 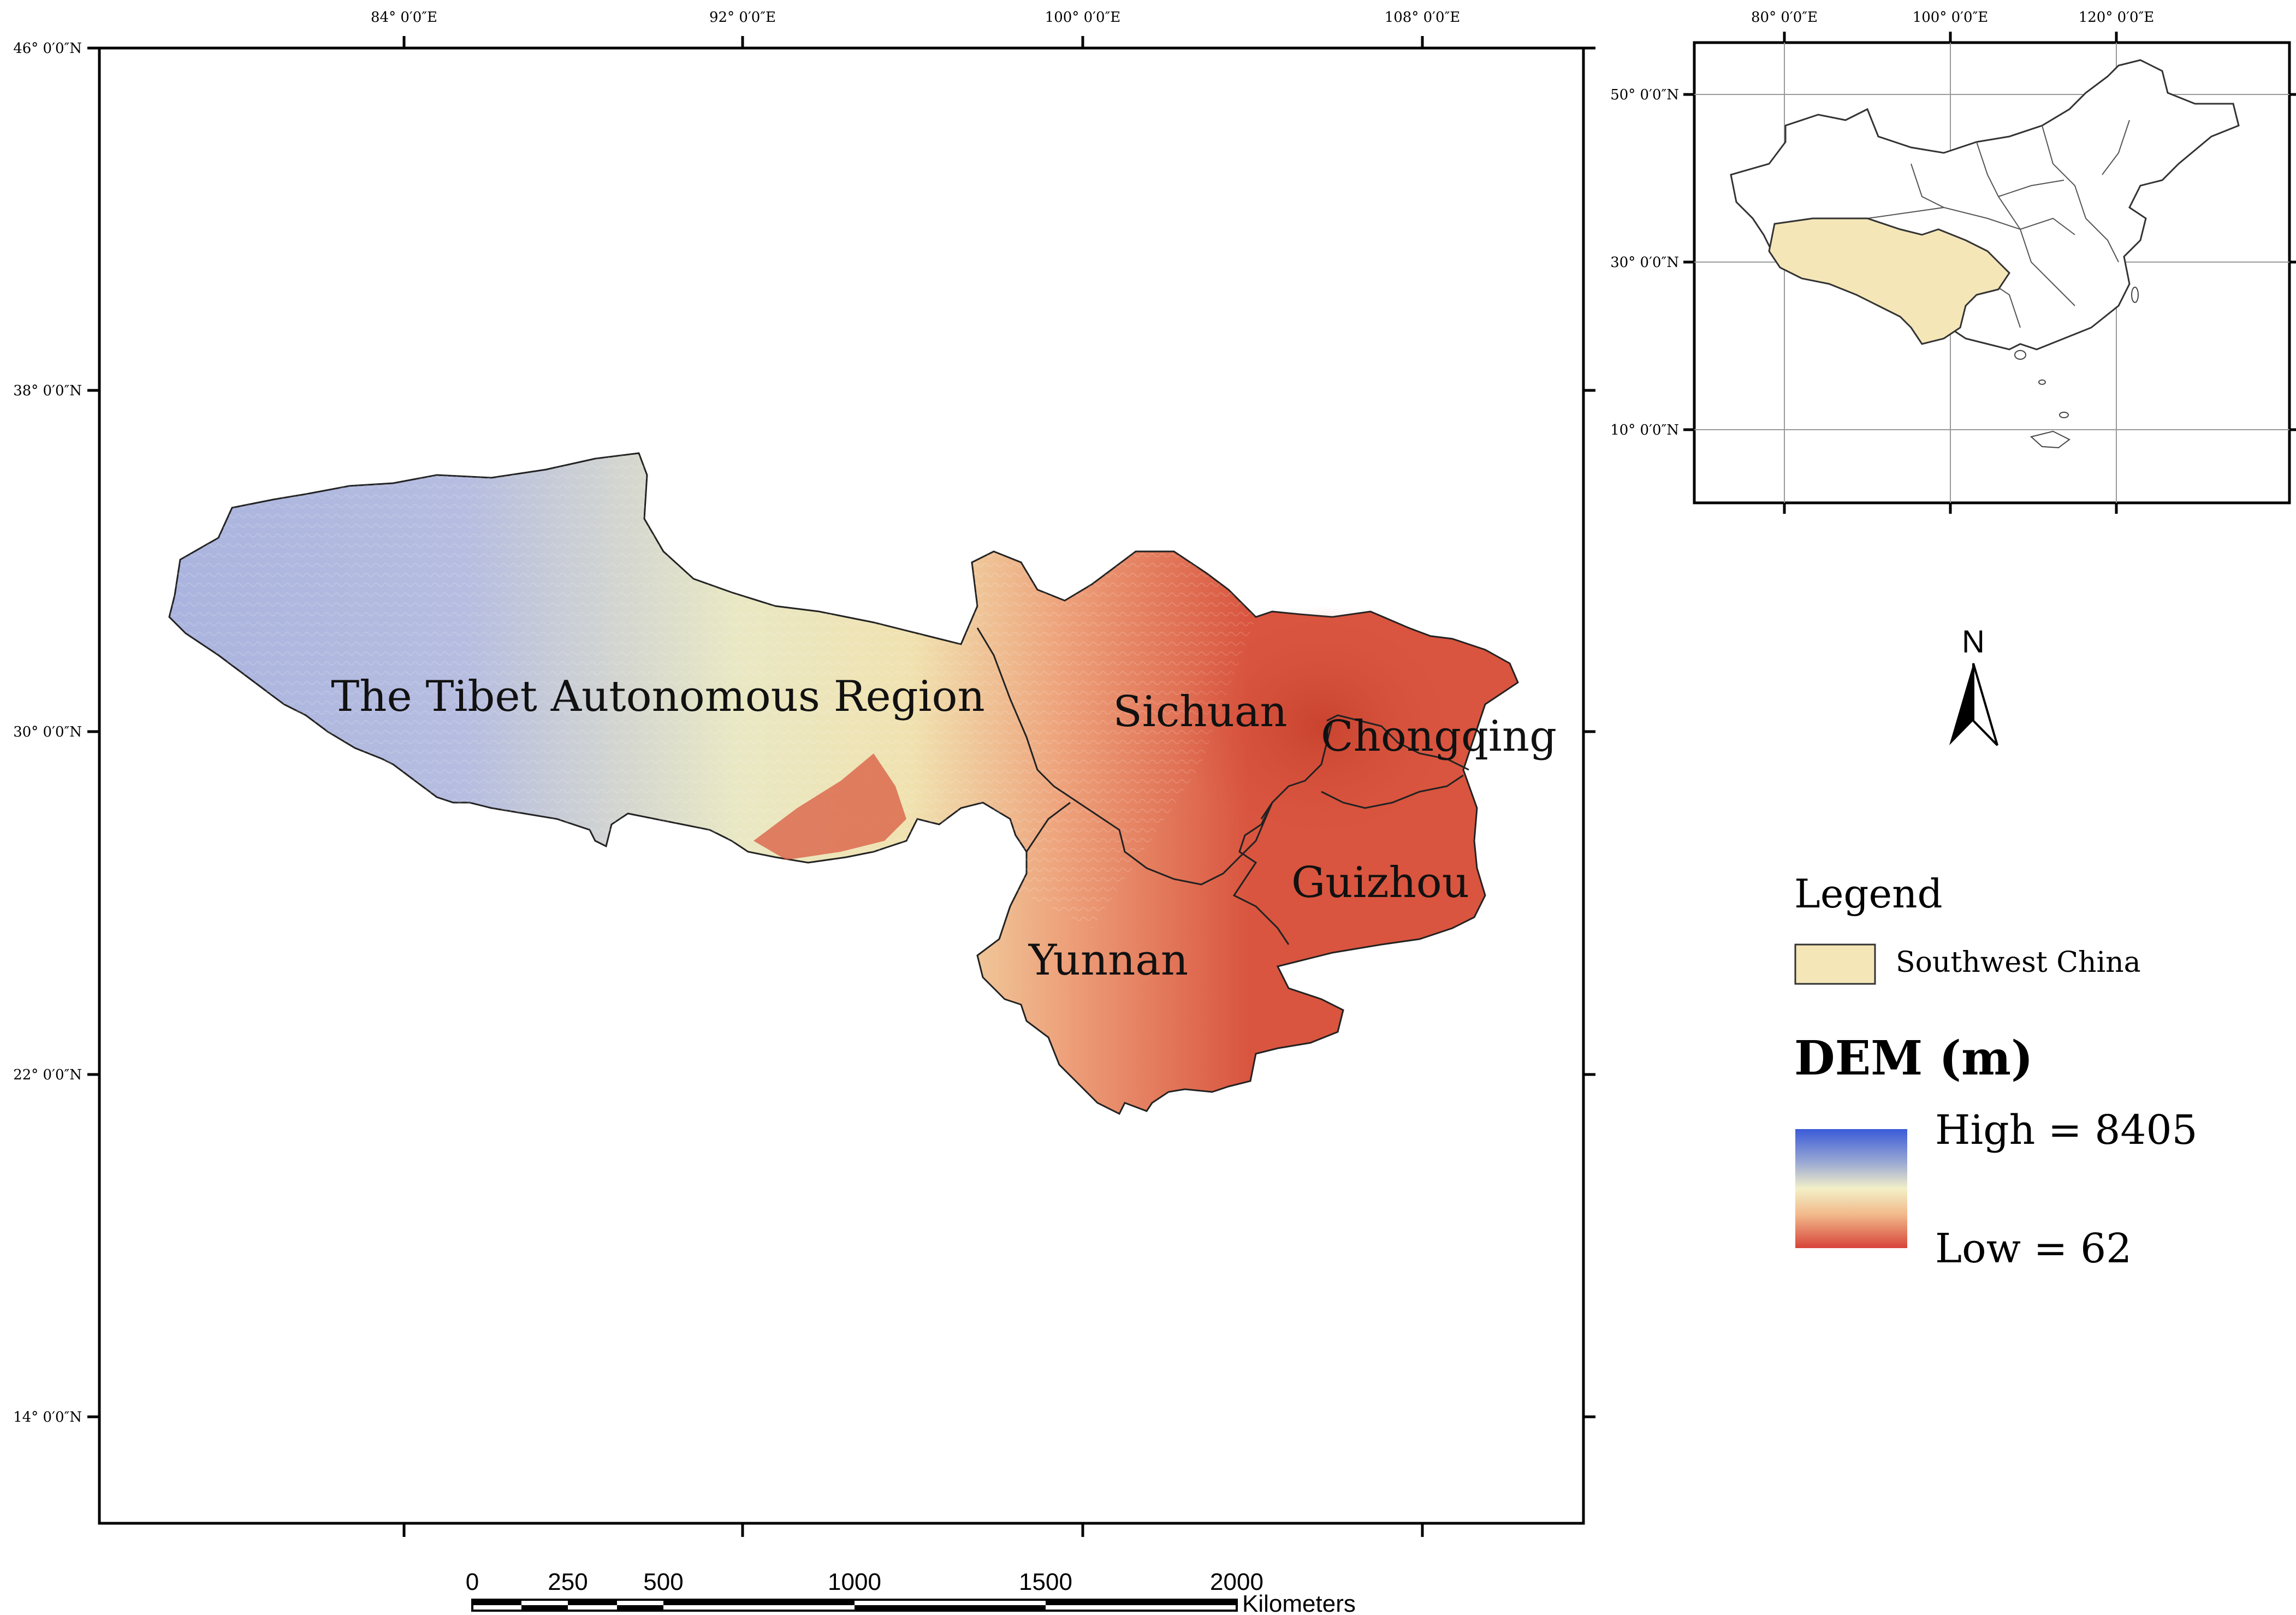 What do you see at coordinates (1968, 928) in the screenshot?
I see `legend: Legend Southwest China` at bounding box center [1968, 928].